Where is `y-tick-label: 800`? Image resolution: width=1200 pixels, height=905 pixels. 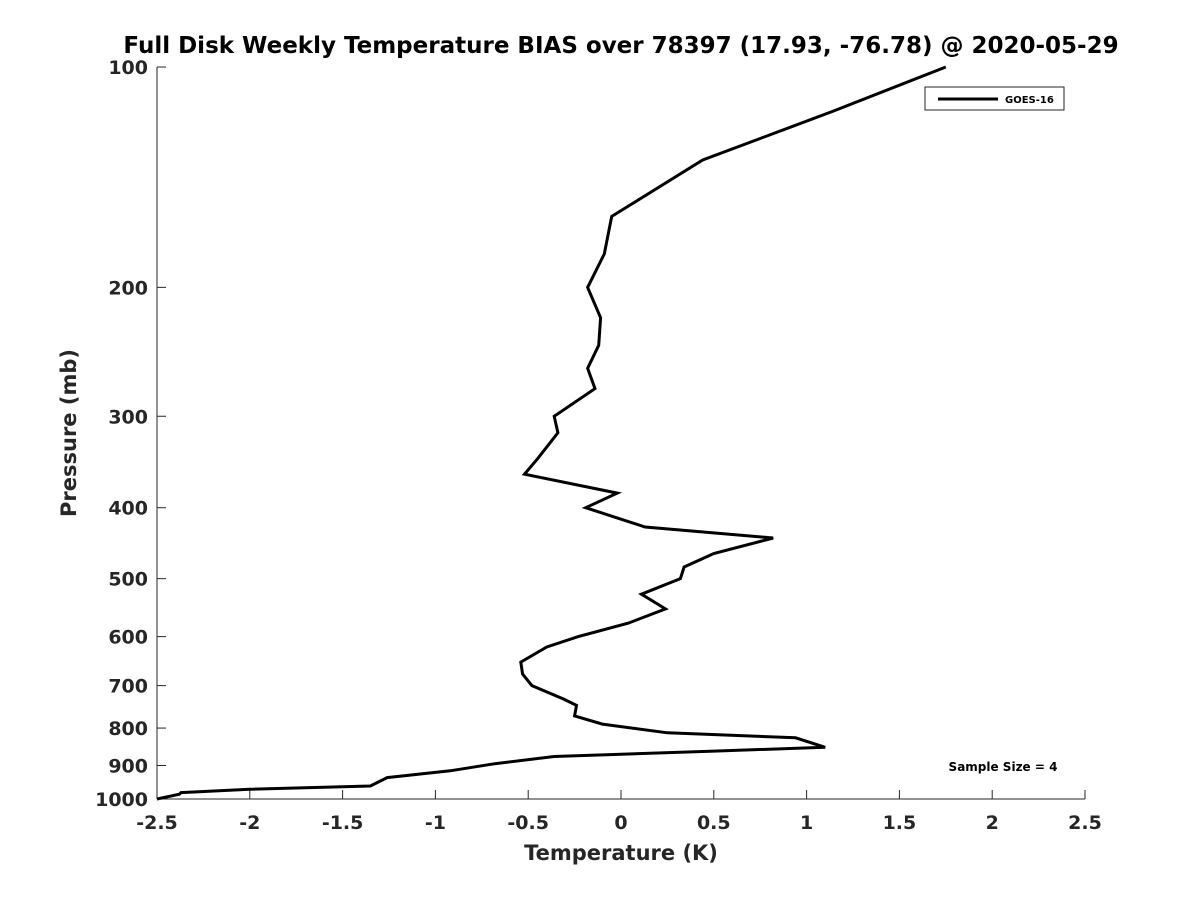
y-tick-label: 800 is located at coordinates (128, 729).